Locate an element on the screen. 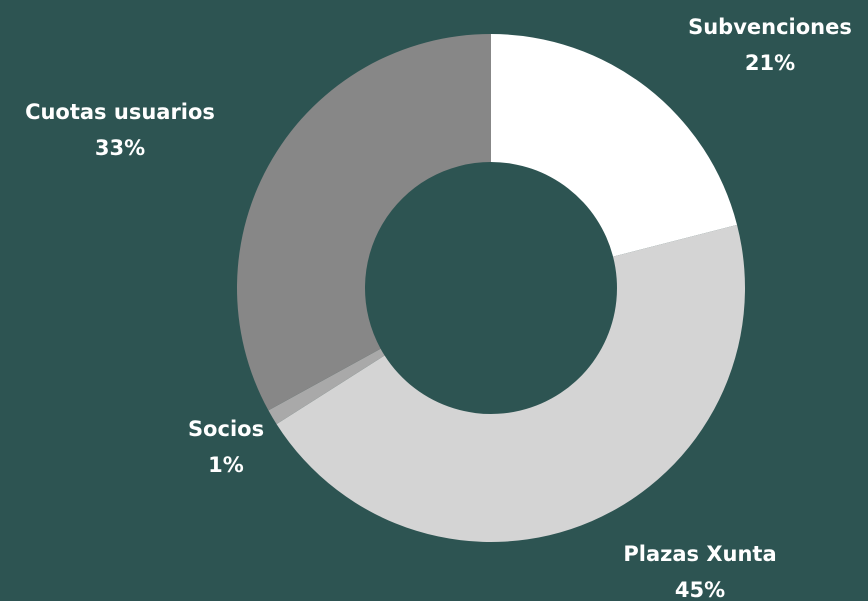 This screenshot has height=601, width=868. slice-value-label: 33% is located at coordinates (120, 148).